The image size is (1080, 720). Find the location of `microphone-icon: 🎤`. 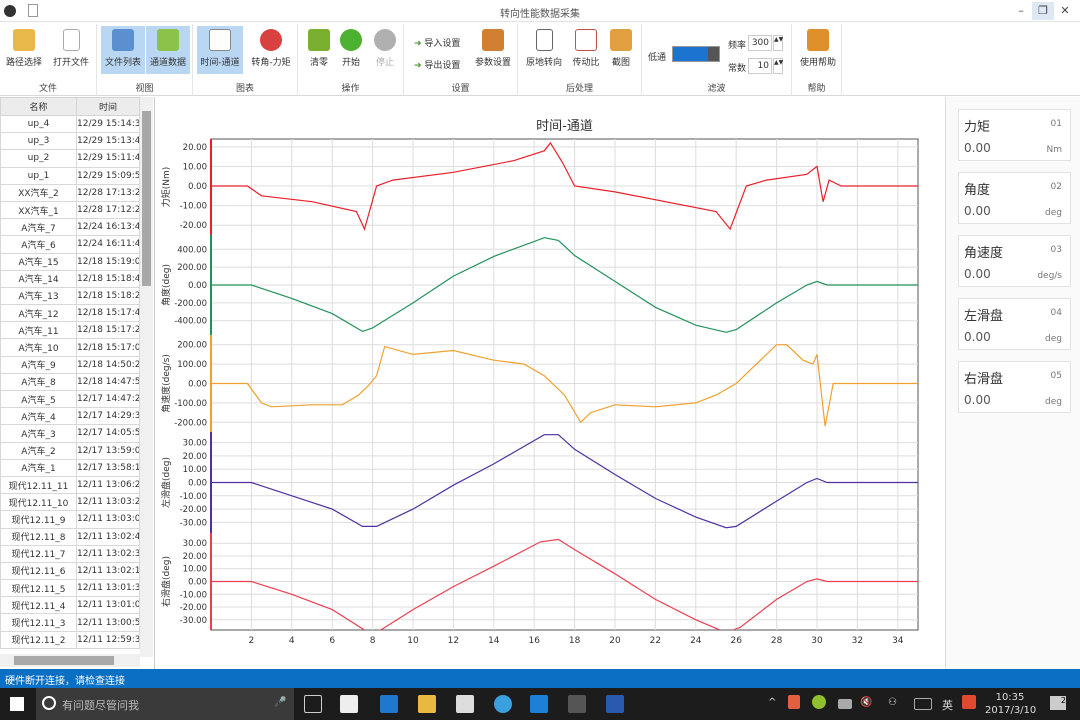

microphone-icon: 🎤 is located at coordinates (280, 702).